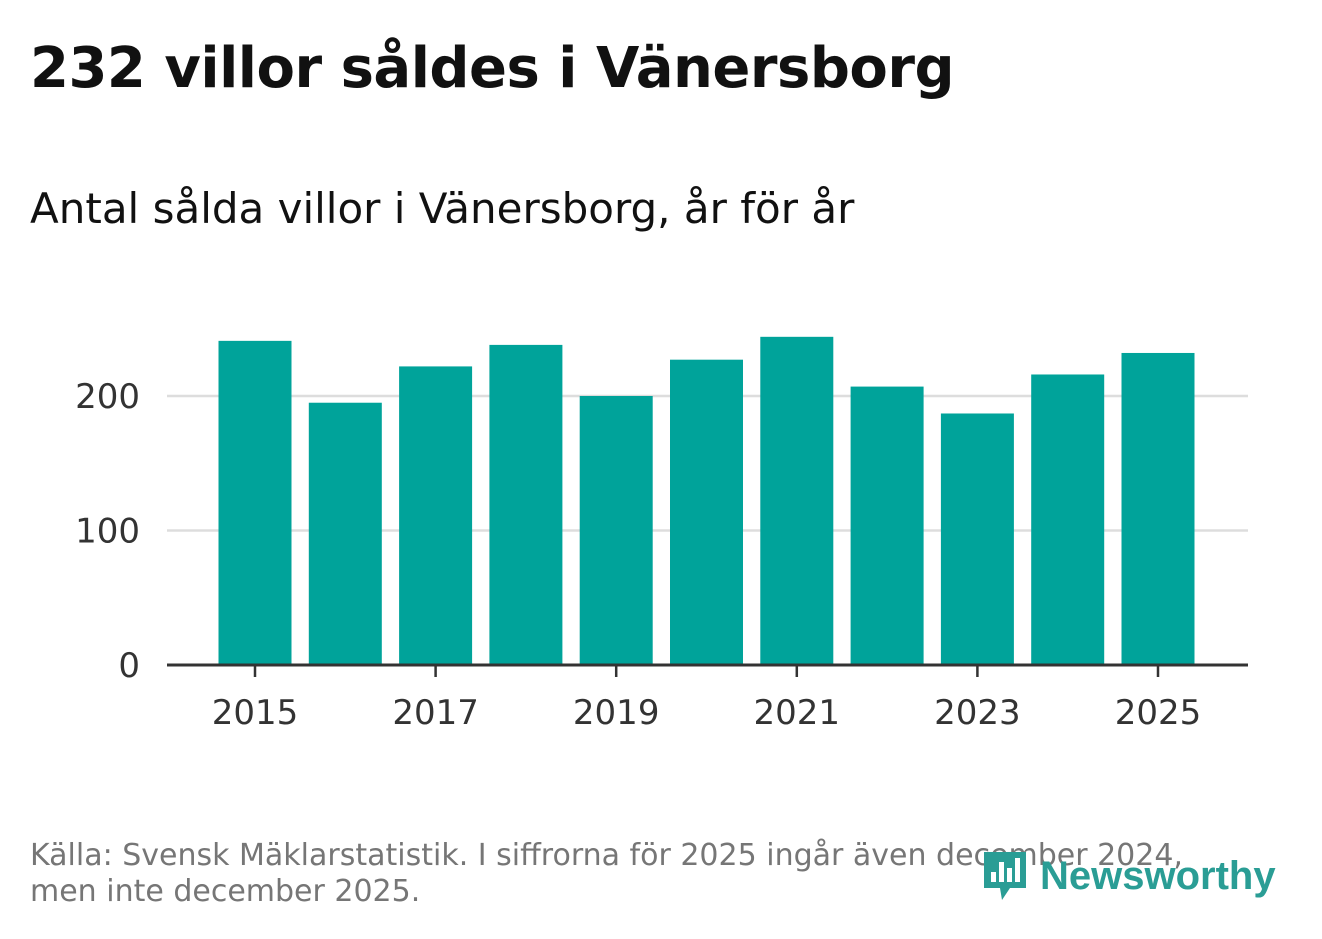 Image resolution: width=1322 pixels, height=939 pixels. I want to click on bar-2015, so click(255, 502).